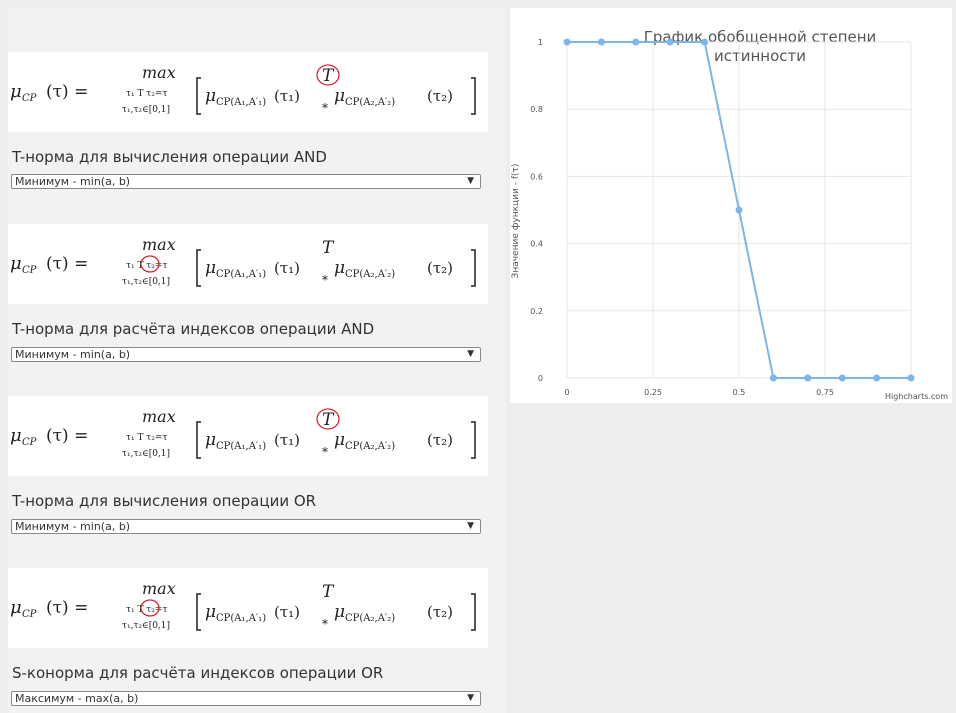 The width and height of the screenshot is (956, 713). Describe the element at coordinates (246, 526) in the screenshot. I see `tnorm-or-compute-select: Минимум - min(a, b) ▼` at that location.